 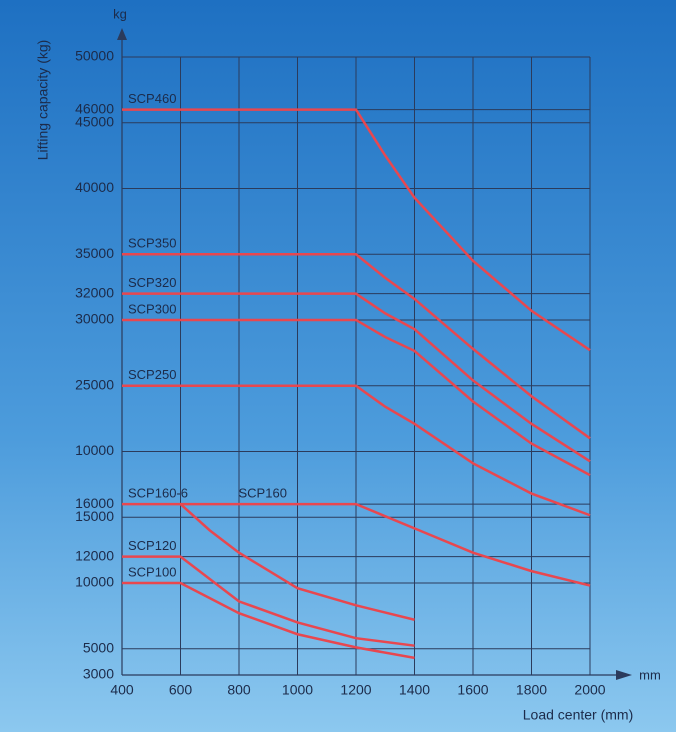 What do you see at coordinates (94, 384) in the screenshot?
I see `y-tick-label: 25000` at bounding box center [94, 384].